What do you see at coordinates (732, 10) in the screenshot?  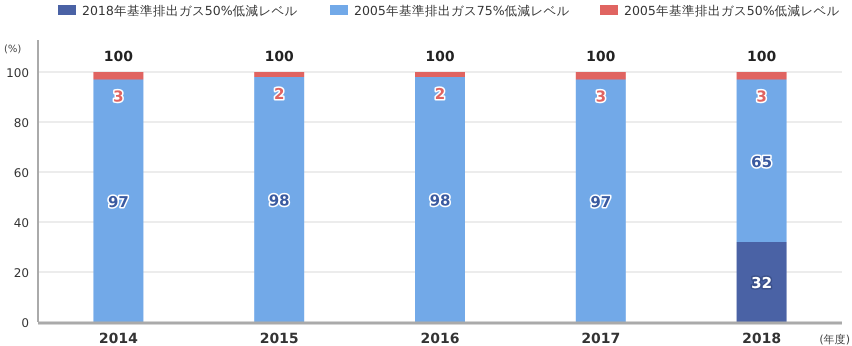 I see `legend-label: 2005年基準排出ガス50%低減レベル` at bounding box center [732, 10].